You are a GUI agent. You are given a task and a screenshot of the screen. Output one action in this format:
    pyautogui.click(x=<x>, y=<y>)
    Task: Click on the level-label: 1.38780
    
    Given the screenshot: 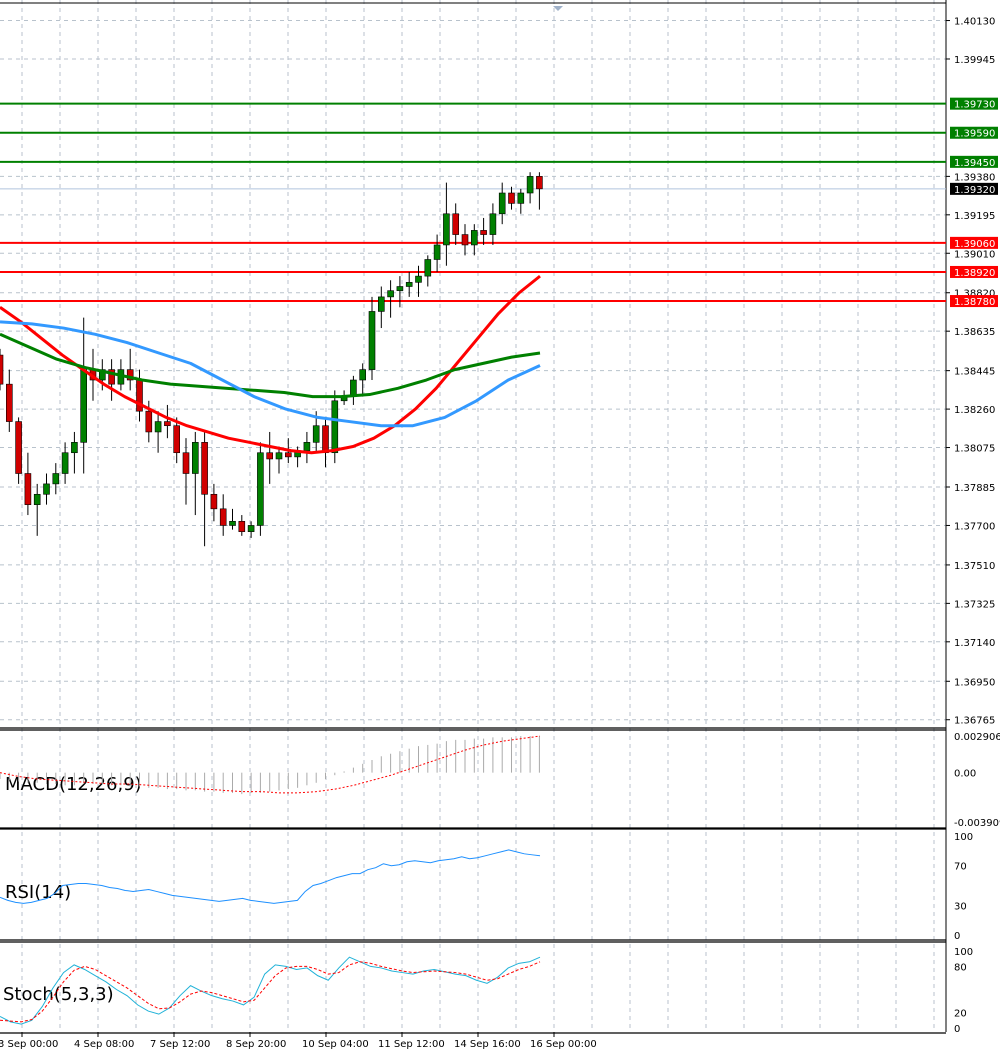 What is the action you would take?
    pyautogui.click(x=974, y=302)
    